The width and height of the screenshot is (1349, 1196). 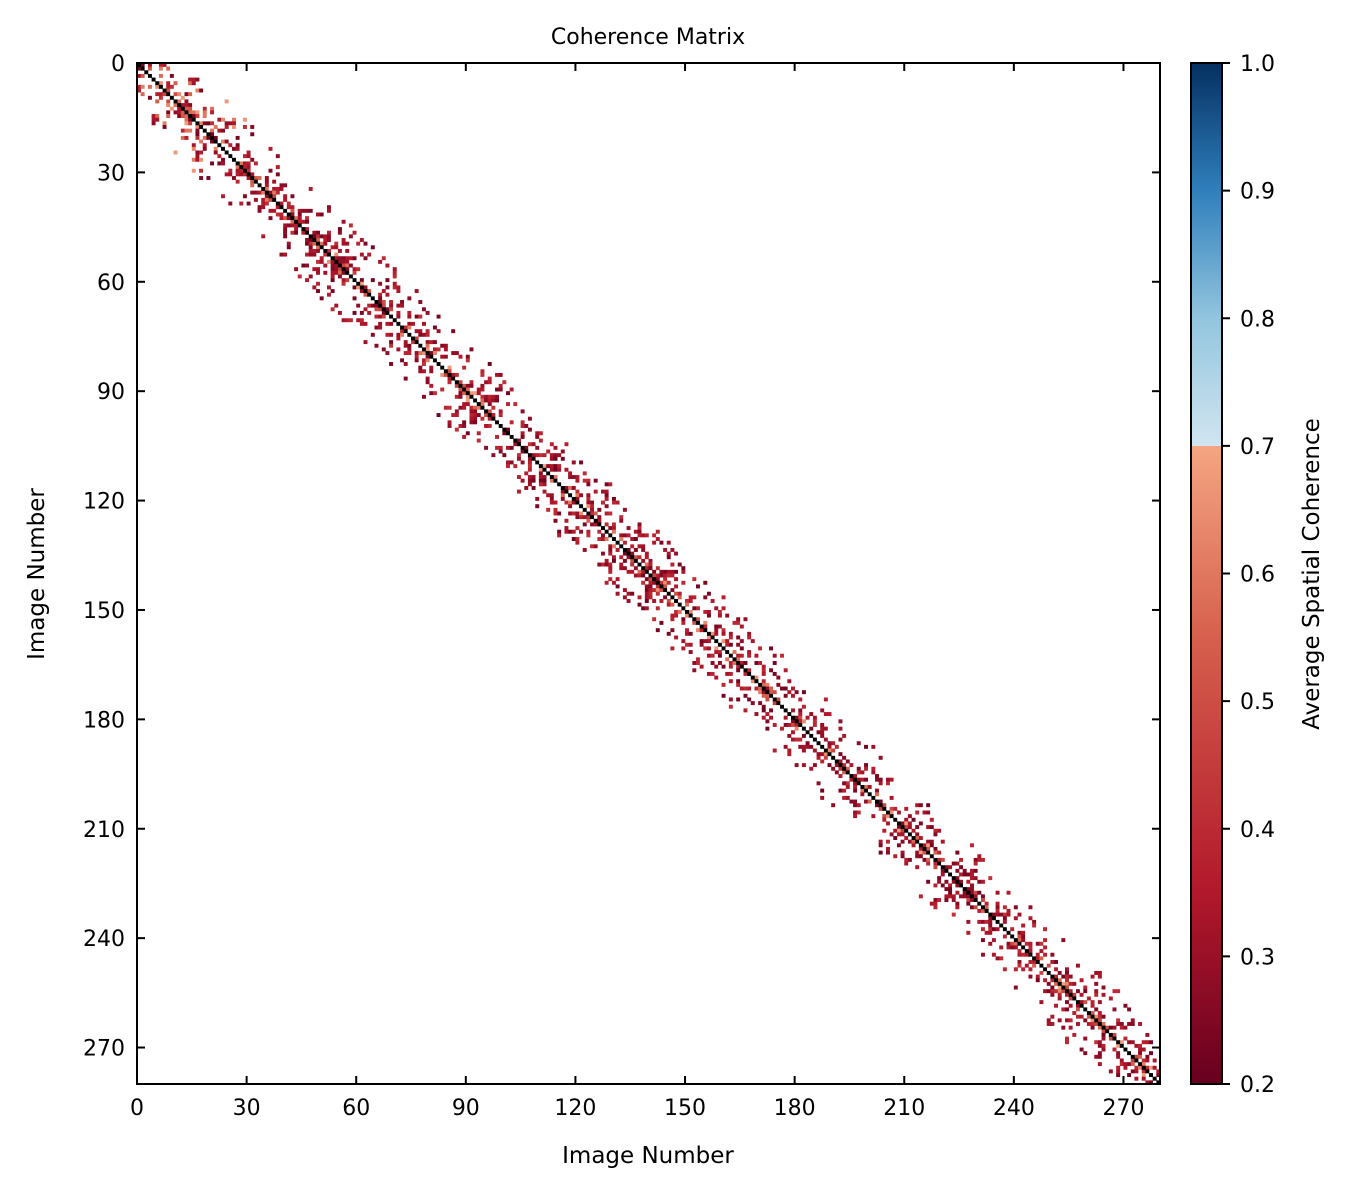 What do you see at coordinates (111, 173) in the screenshot?
I see `y-tick-label: 30` at bounding box center [111, 173].